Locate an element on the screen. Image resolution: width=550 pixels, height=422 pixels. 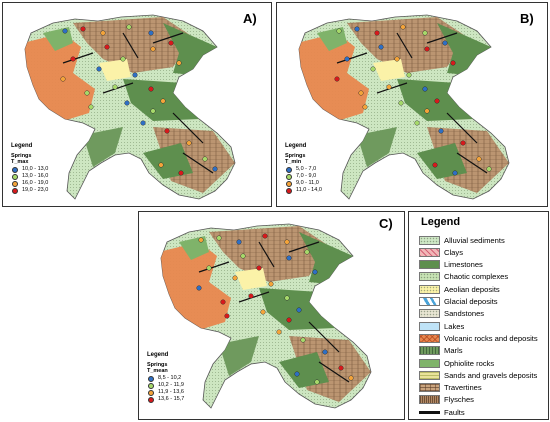
legend-label: Clays is located at coordinates (453, 252).